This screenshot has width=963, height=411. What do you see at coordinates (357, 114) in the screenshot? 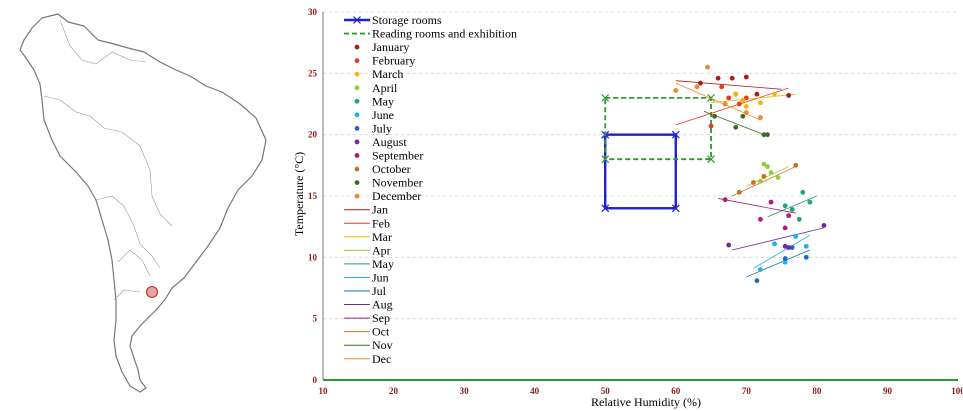
I see `legend-dot-june` at bounding box center [357, 114].